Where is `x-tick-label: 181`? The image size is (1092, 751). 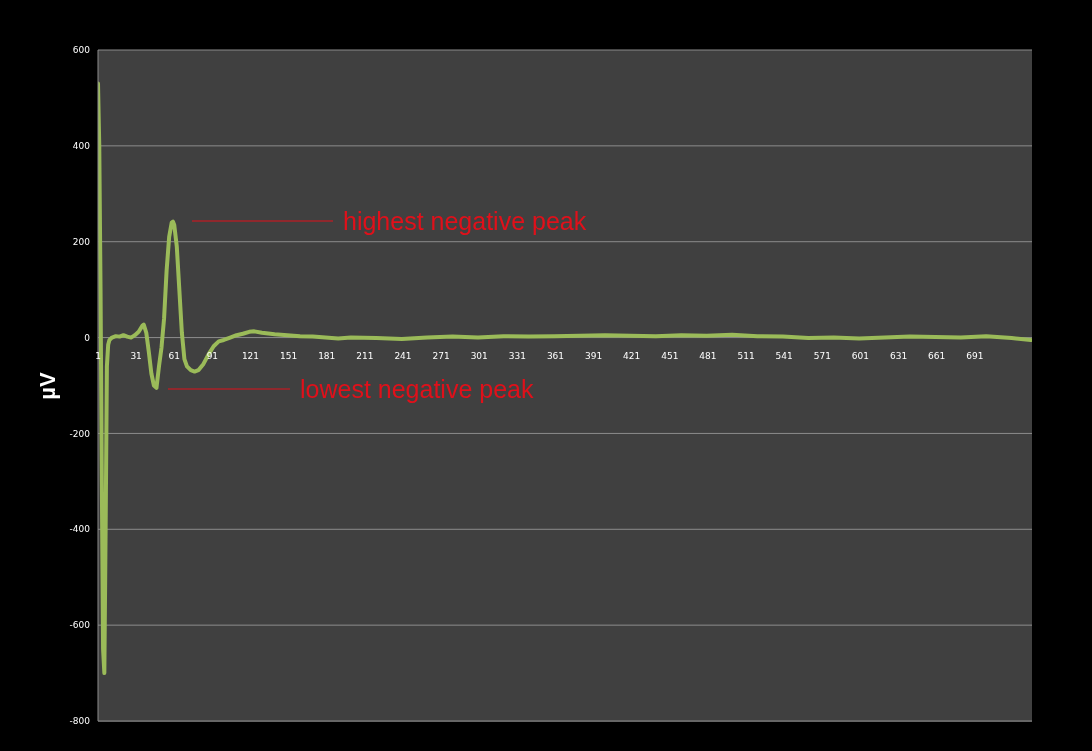 x-tick-label: 181 is located at coordinates (327, 356).